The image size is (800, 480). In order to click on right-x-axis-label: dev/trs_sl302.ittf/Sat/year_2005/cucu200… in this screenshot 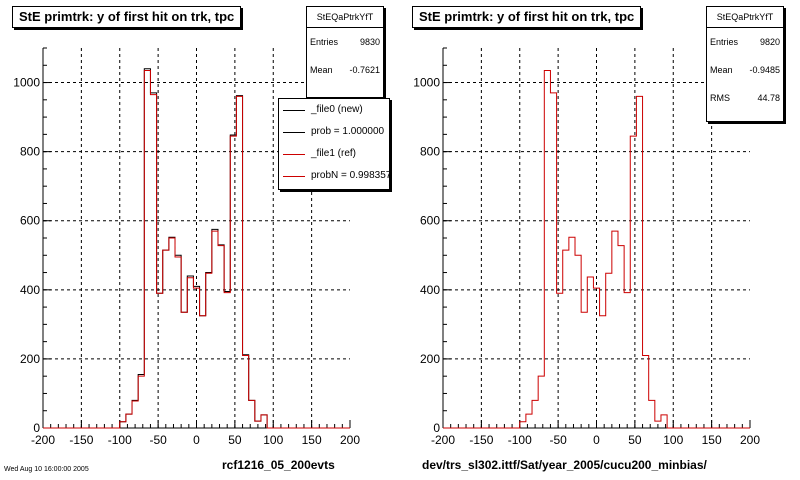, I will do `click(564, 465)`.